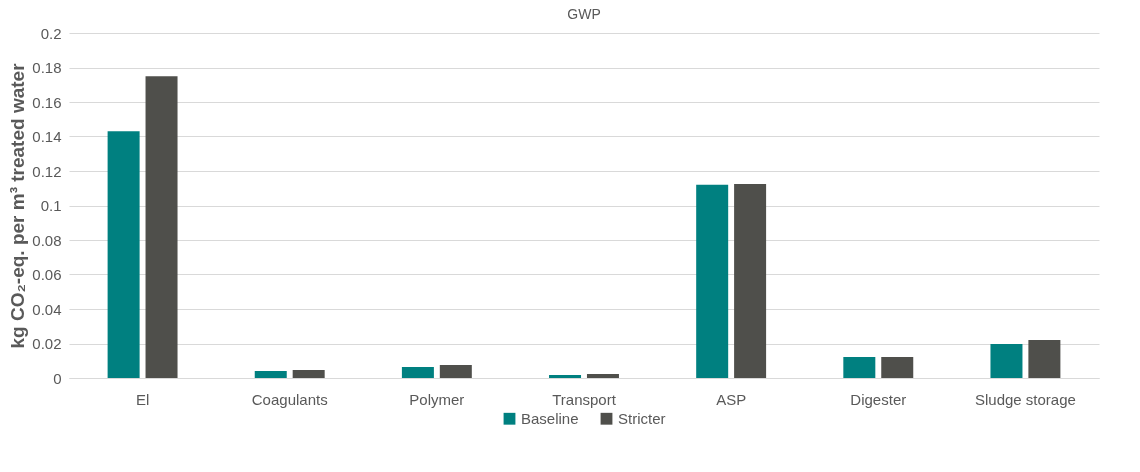  Describe the element at coordinates (47, 274) in the screenshot. I see `y-tick-label: 0.06` at that location.